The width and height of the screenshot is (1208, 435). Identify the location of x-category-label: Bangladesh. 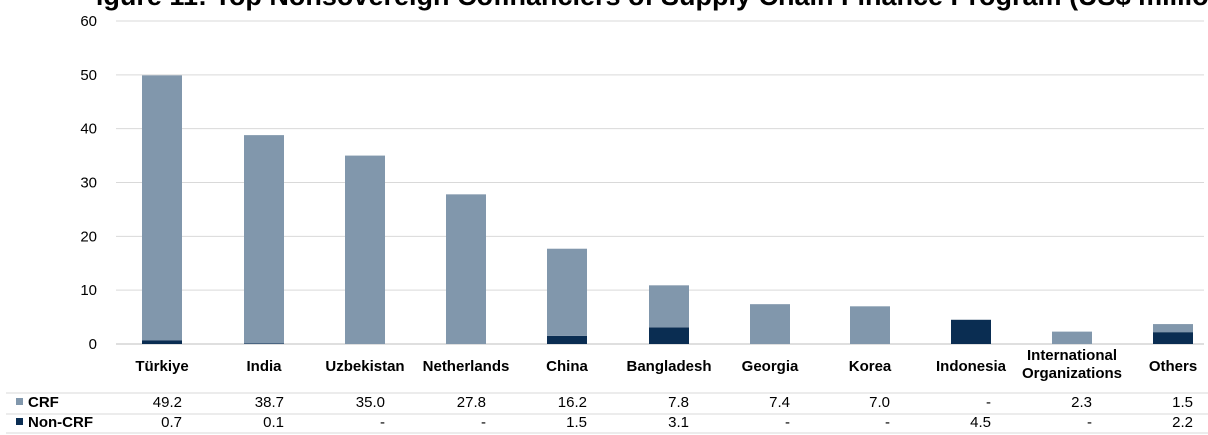
(668, 366).